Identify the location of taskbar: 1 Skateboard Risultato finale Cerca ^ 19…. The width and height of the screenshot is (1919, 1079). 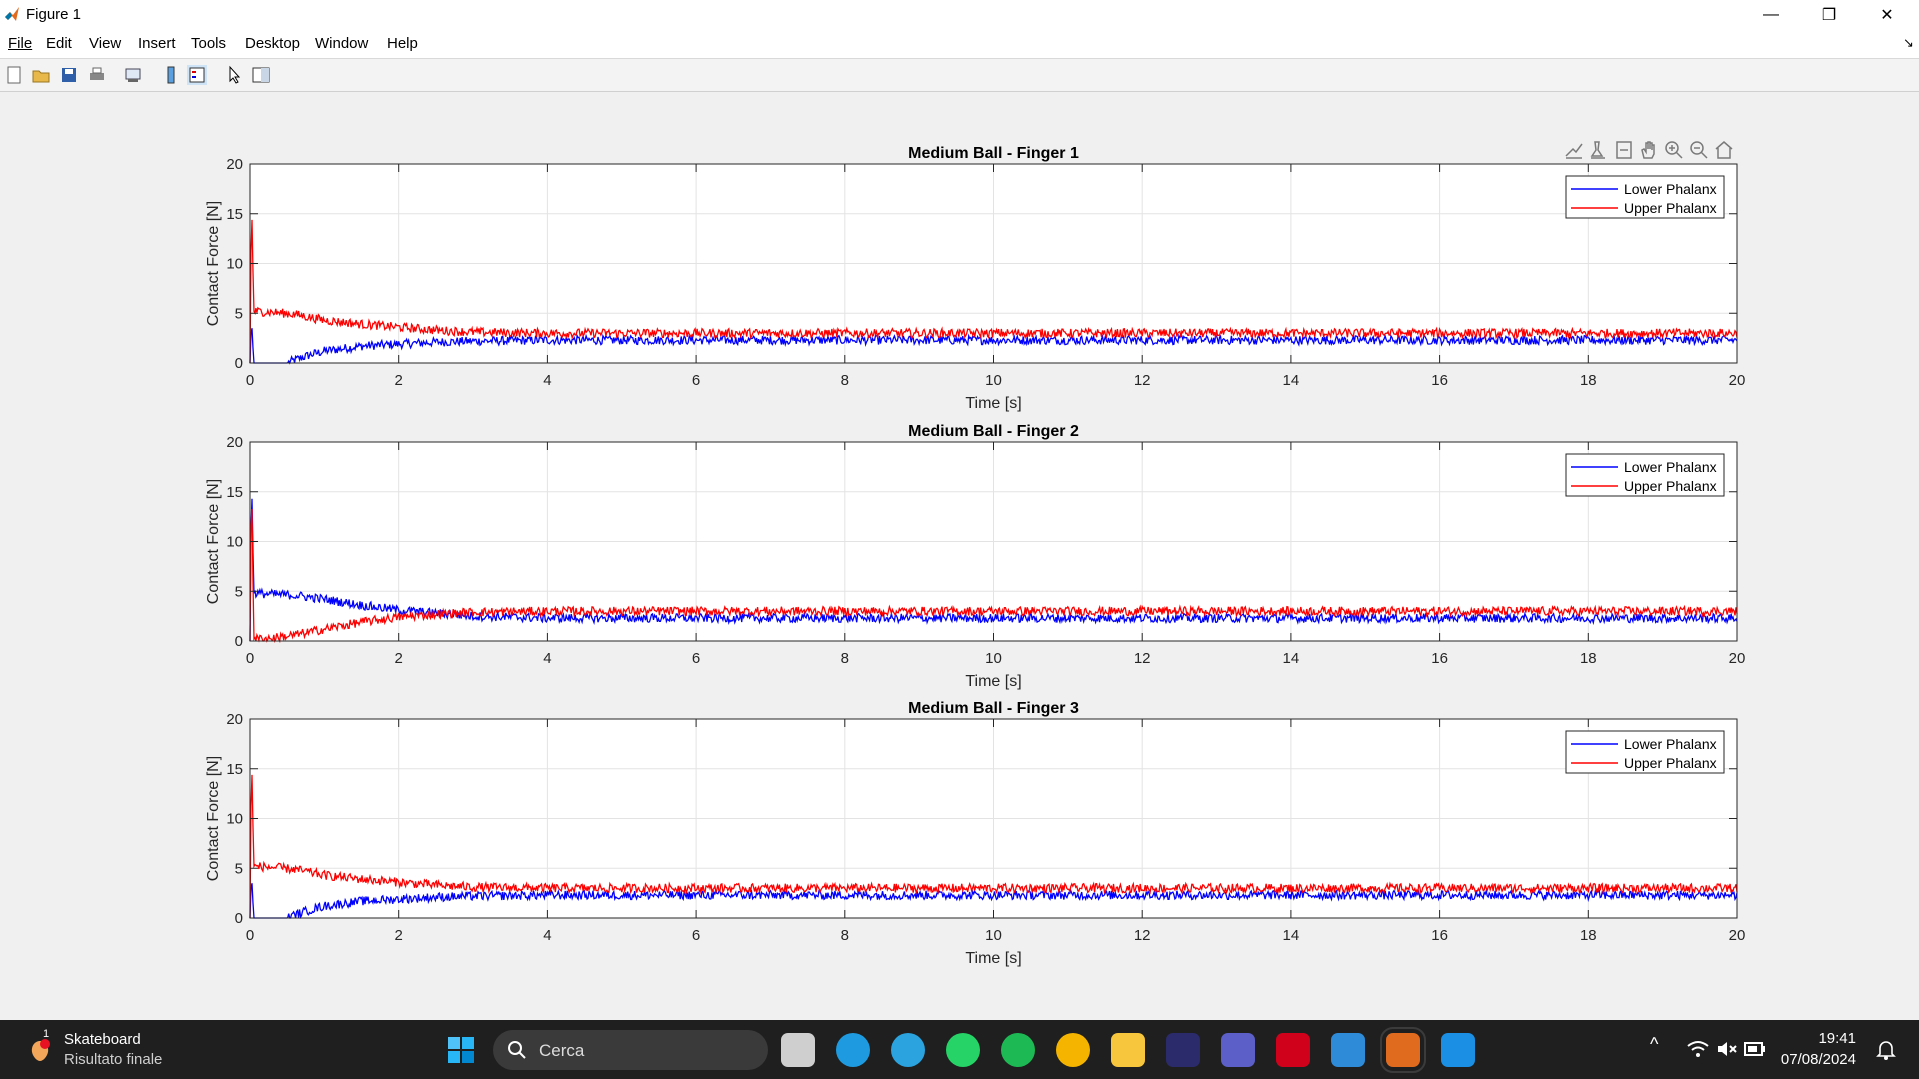
(959, 1049).